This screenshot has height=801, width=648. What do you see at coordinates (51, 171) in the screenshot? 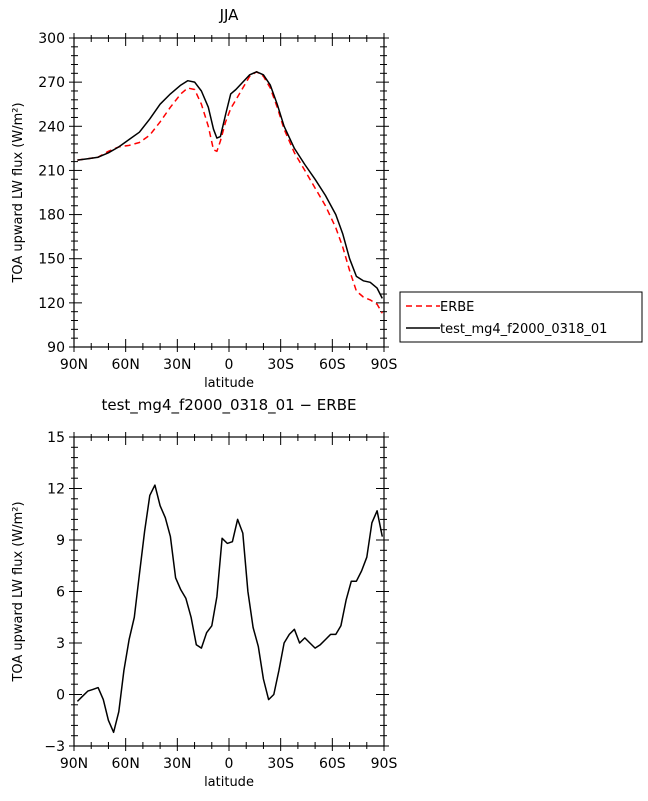
I see `y-tick-label: 210` at bounding box center [51, 171].